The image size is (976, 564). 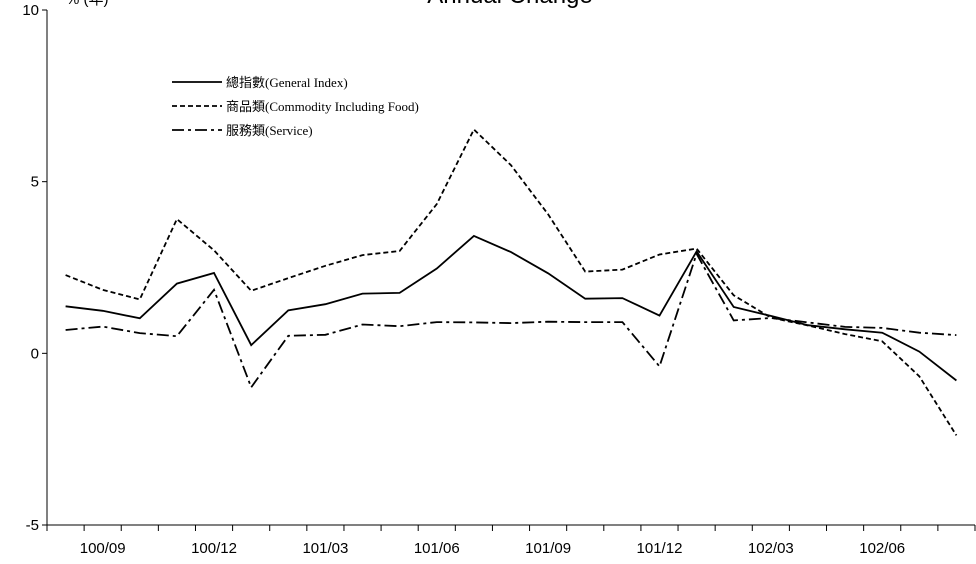 What do you see at coordinates (509, 4) in the screenshot?
I see `chart-title: Annual Change` at bounding box center [509, 4].